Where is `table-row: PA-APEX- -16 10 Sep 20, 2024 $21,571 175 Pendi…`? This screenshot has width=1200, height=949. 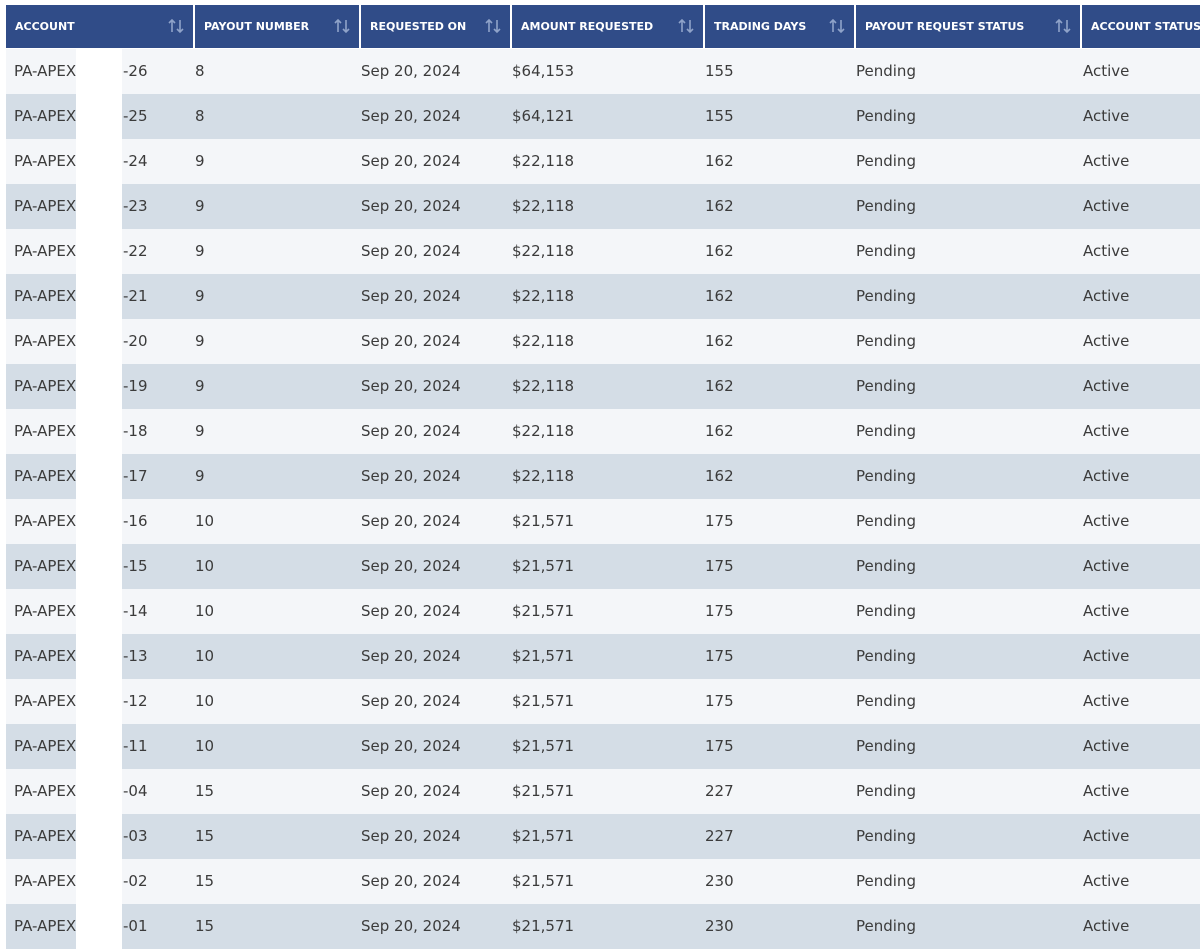
table-row: PA-APEX- -16 10 Sep 20, 2024 $21,571 175 Pendi… is located at coordinates (603, 521).